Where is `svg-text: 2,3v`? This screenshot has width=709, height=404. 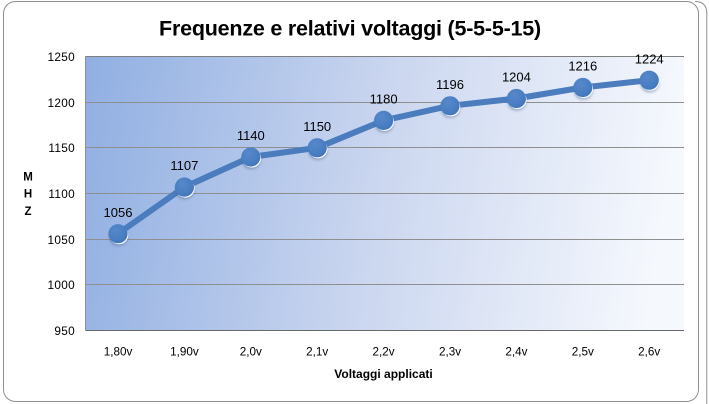 svg-text: 2,3v is located at coordinates (450, 352).